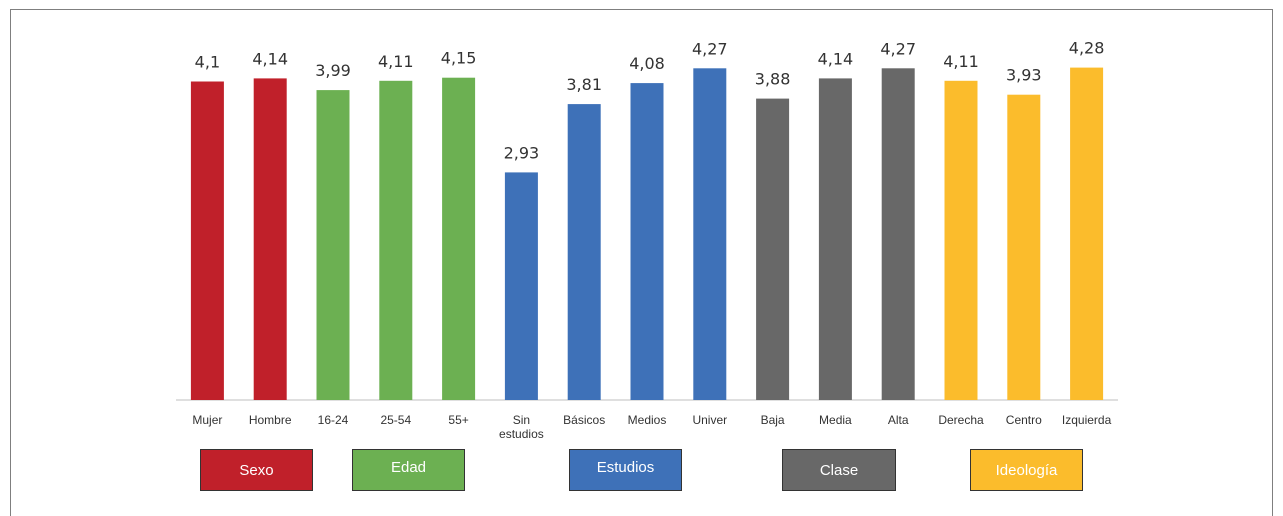 This screenshot has height=516, width=1283. I want to click on category-label: Derecha, so click(961, 420).